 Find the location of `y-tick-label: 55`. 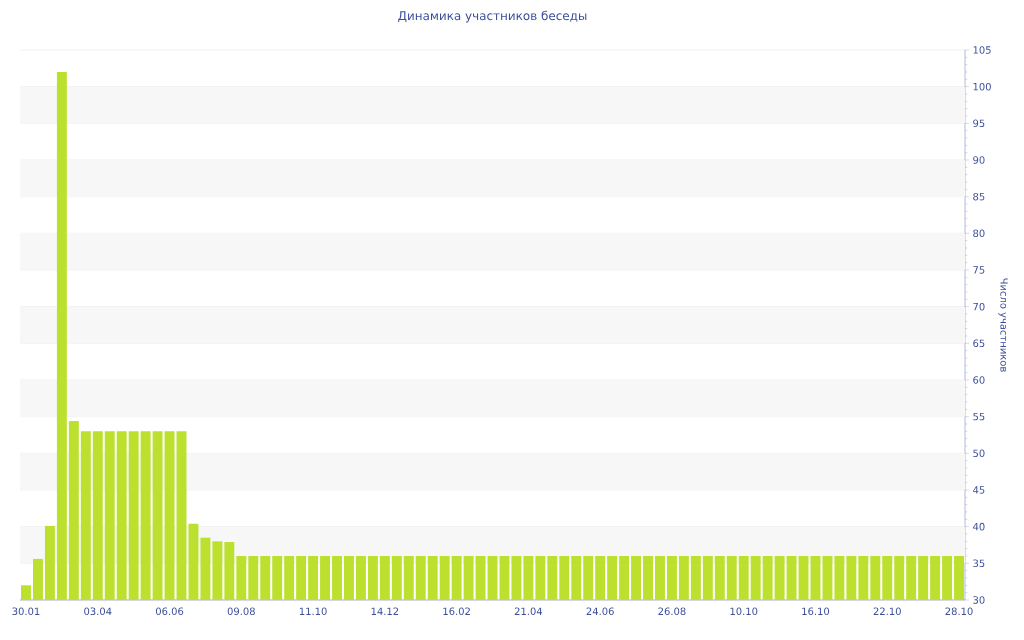

y-tick-label: 55 is located at coordinates (979, 416).